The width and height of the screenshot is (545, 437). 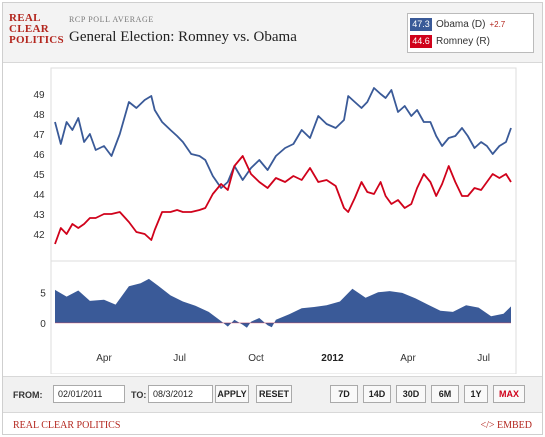 I want to click on y-tick-label: 42, so click(x=39, y=235).